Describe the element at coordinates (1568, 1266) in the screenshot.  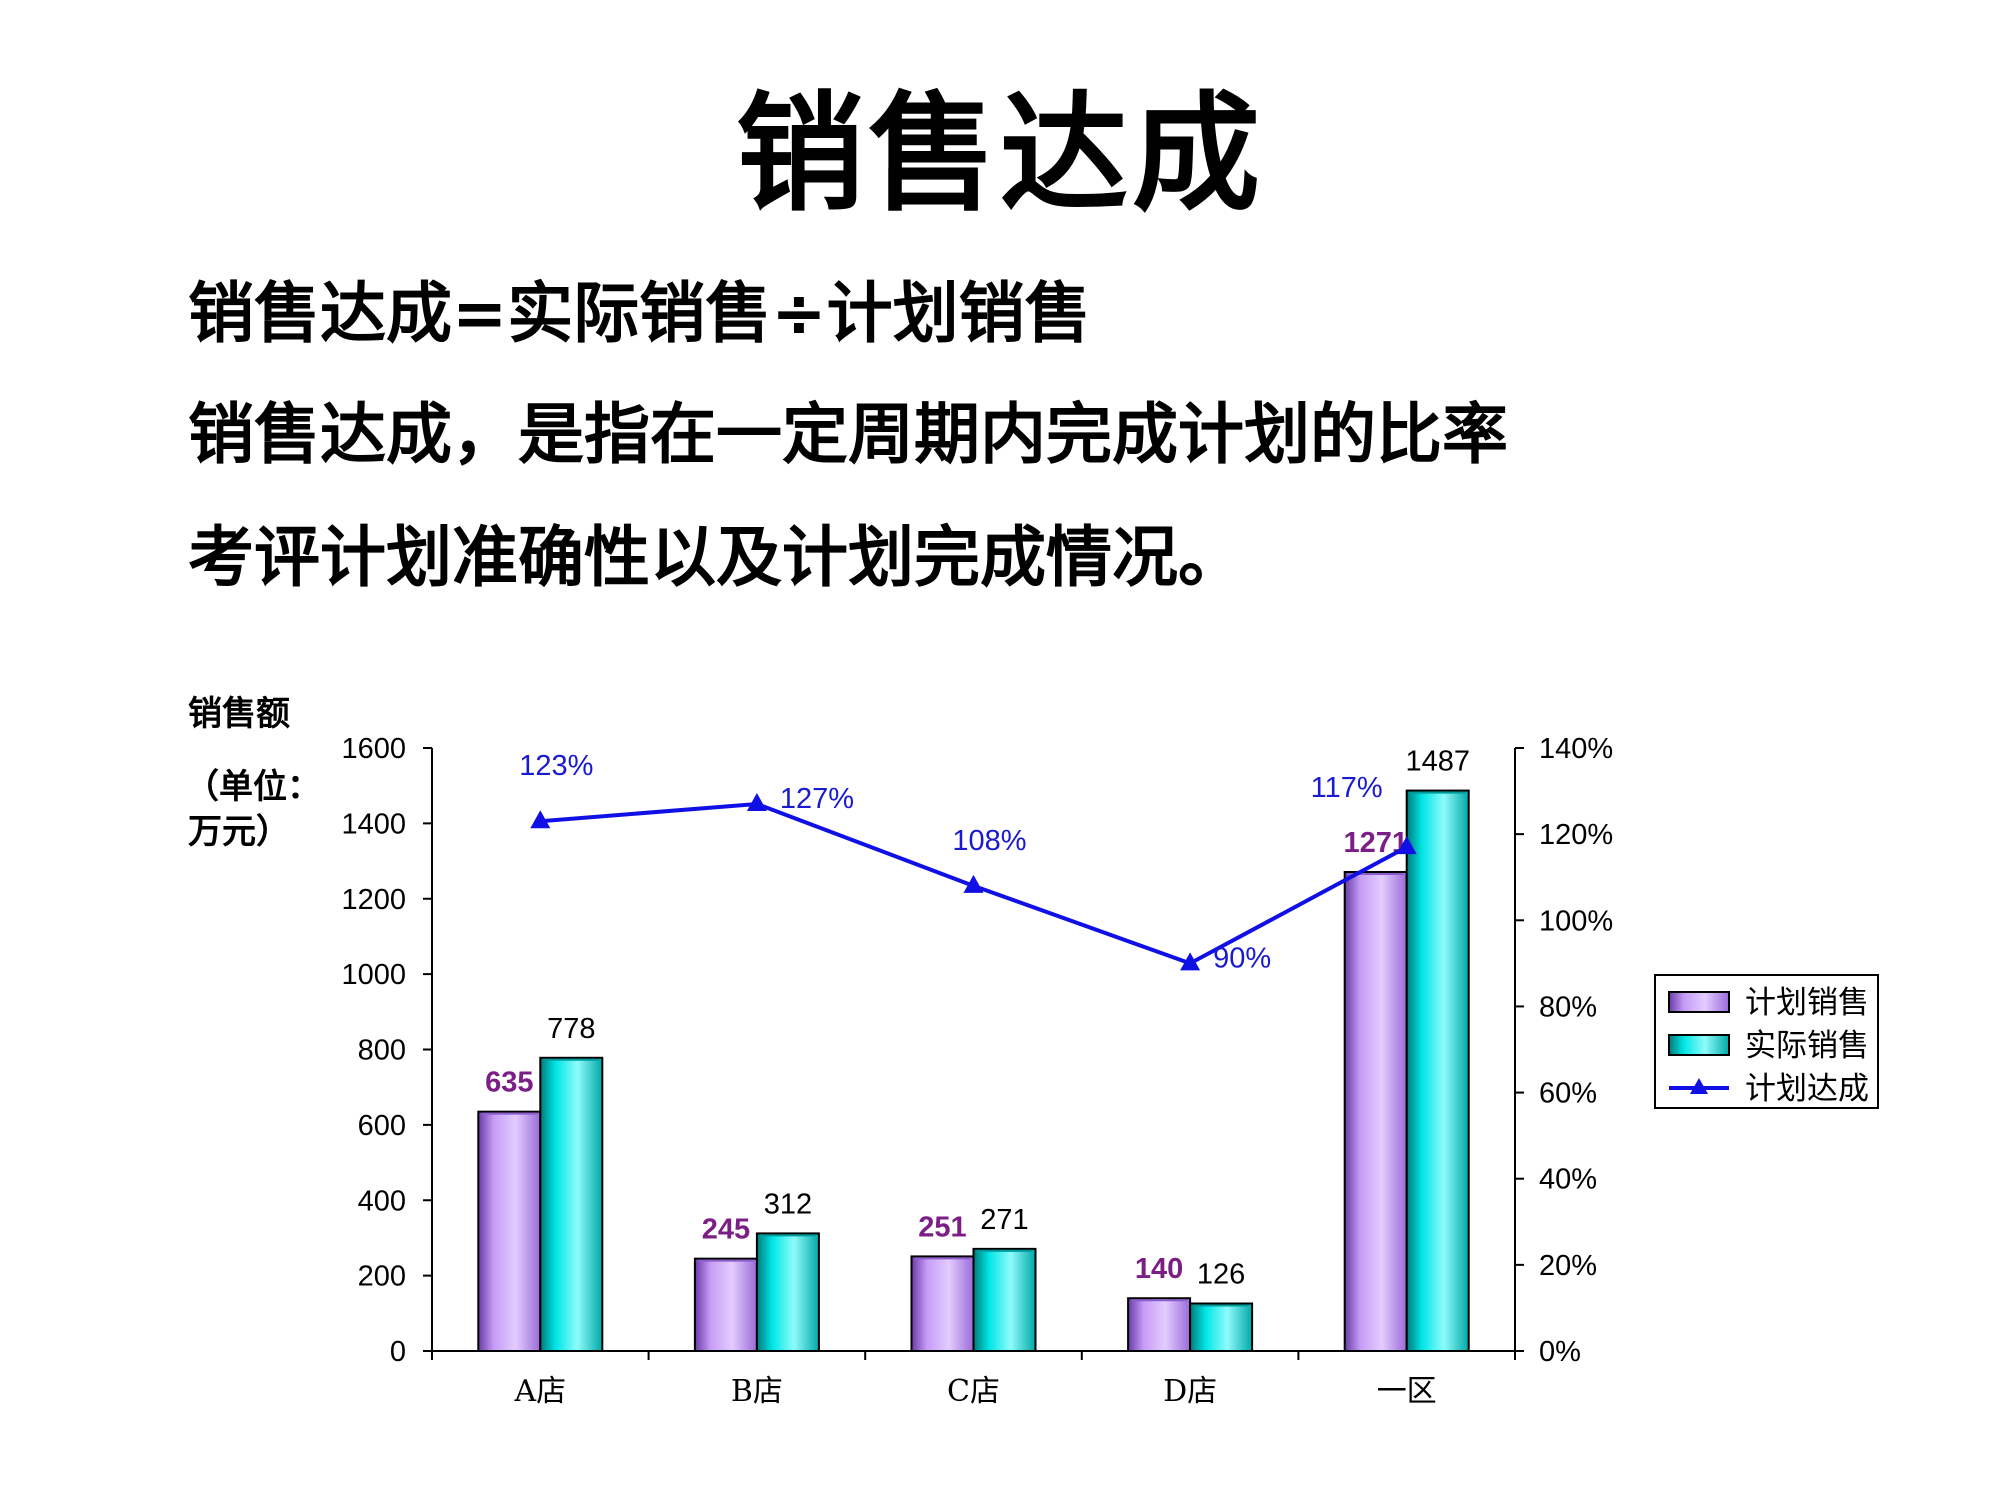
I see `y2-tick-label: 20%` at that location.